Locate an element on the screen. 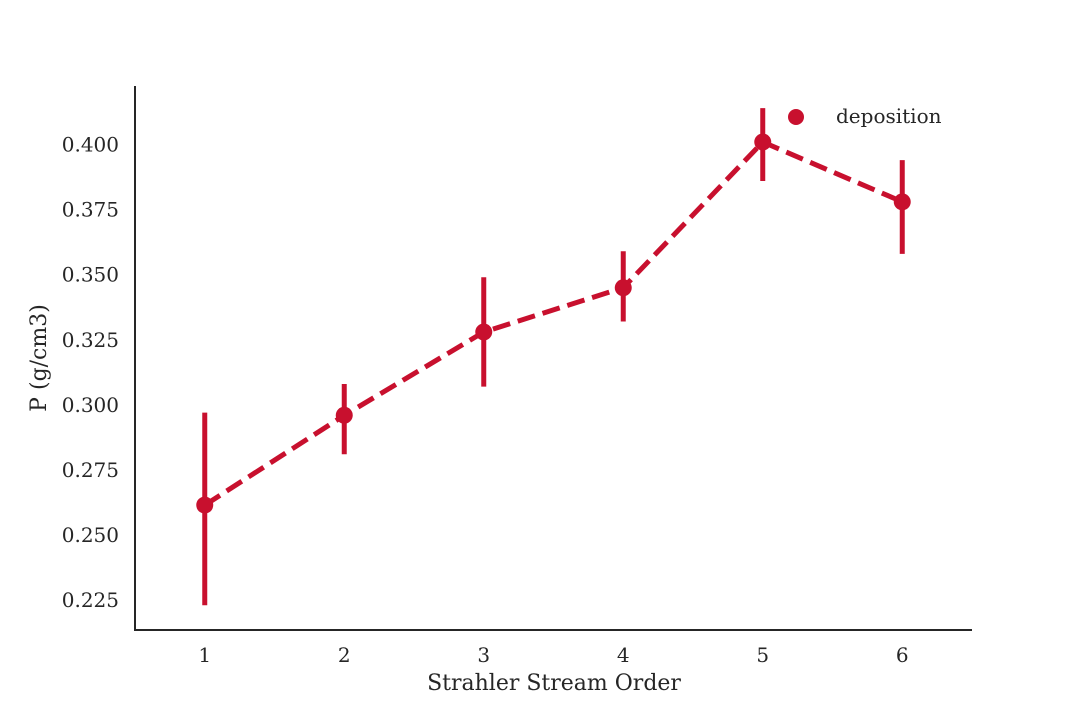 The image size is (1080, 720). x-tick-label: 4 is located at coordinates (623, 655).